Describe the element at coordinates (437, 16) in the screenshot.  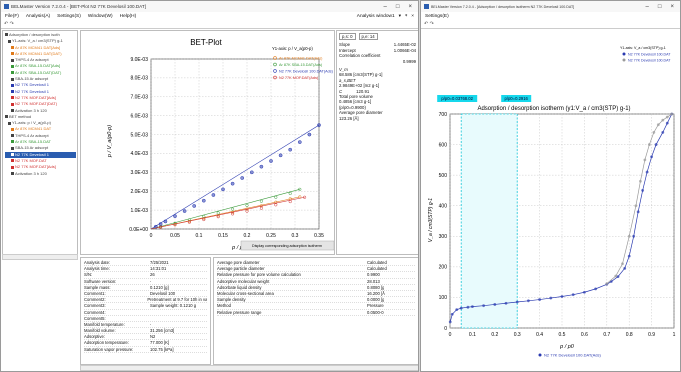
I see `menu-settings-2: Settings(E)` at that location.